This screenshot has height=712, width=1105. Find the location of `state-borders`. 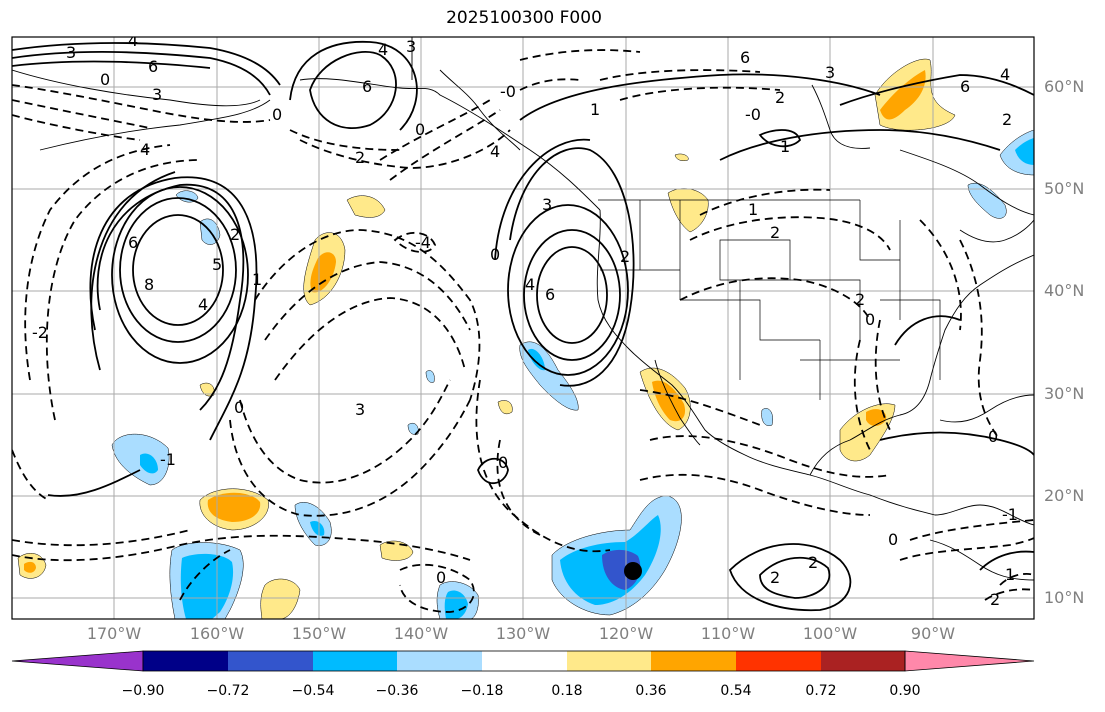

state-borders is located at coordinates (769, 299).